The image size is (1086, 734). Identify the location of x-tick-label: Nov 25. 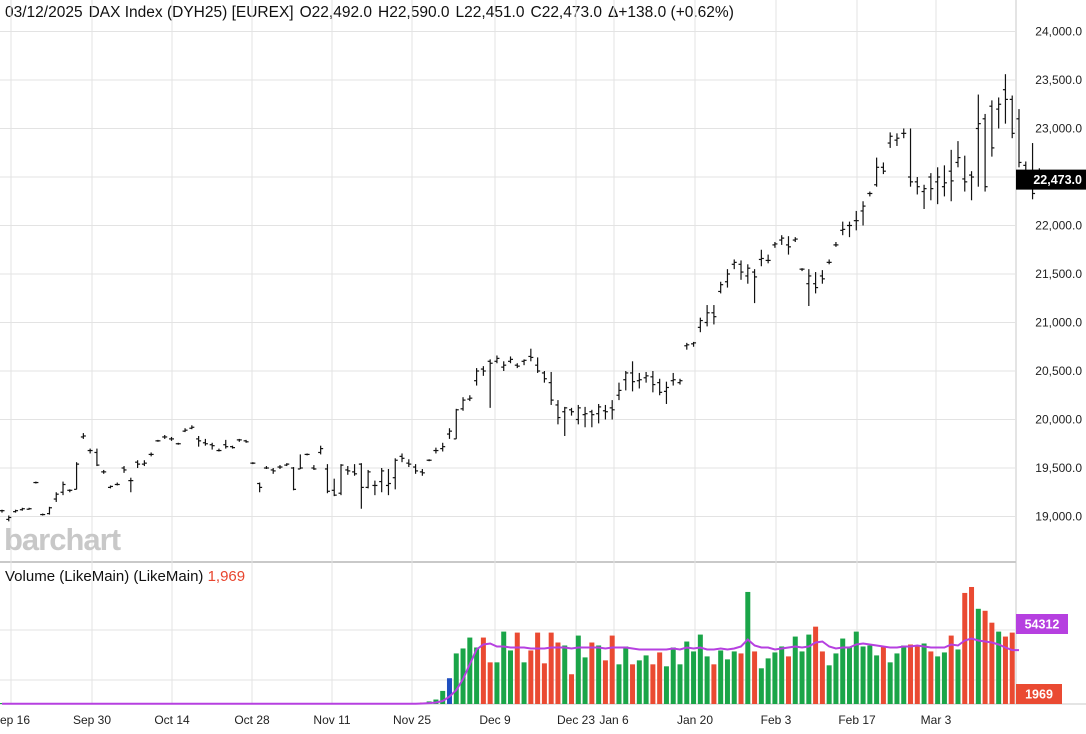
(412, 720).